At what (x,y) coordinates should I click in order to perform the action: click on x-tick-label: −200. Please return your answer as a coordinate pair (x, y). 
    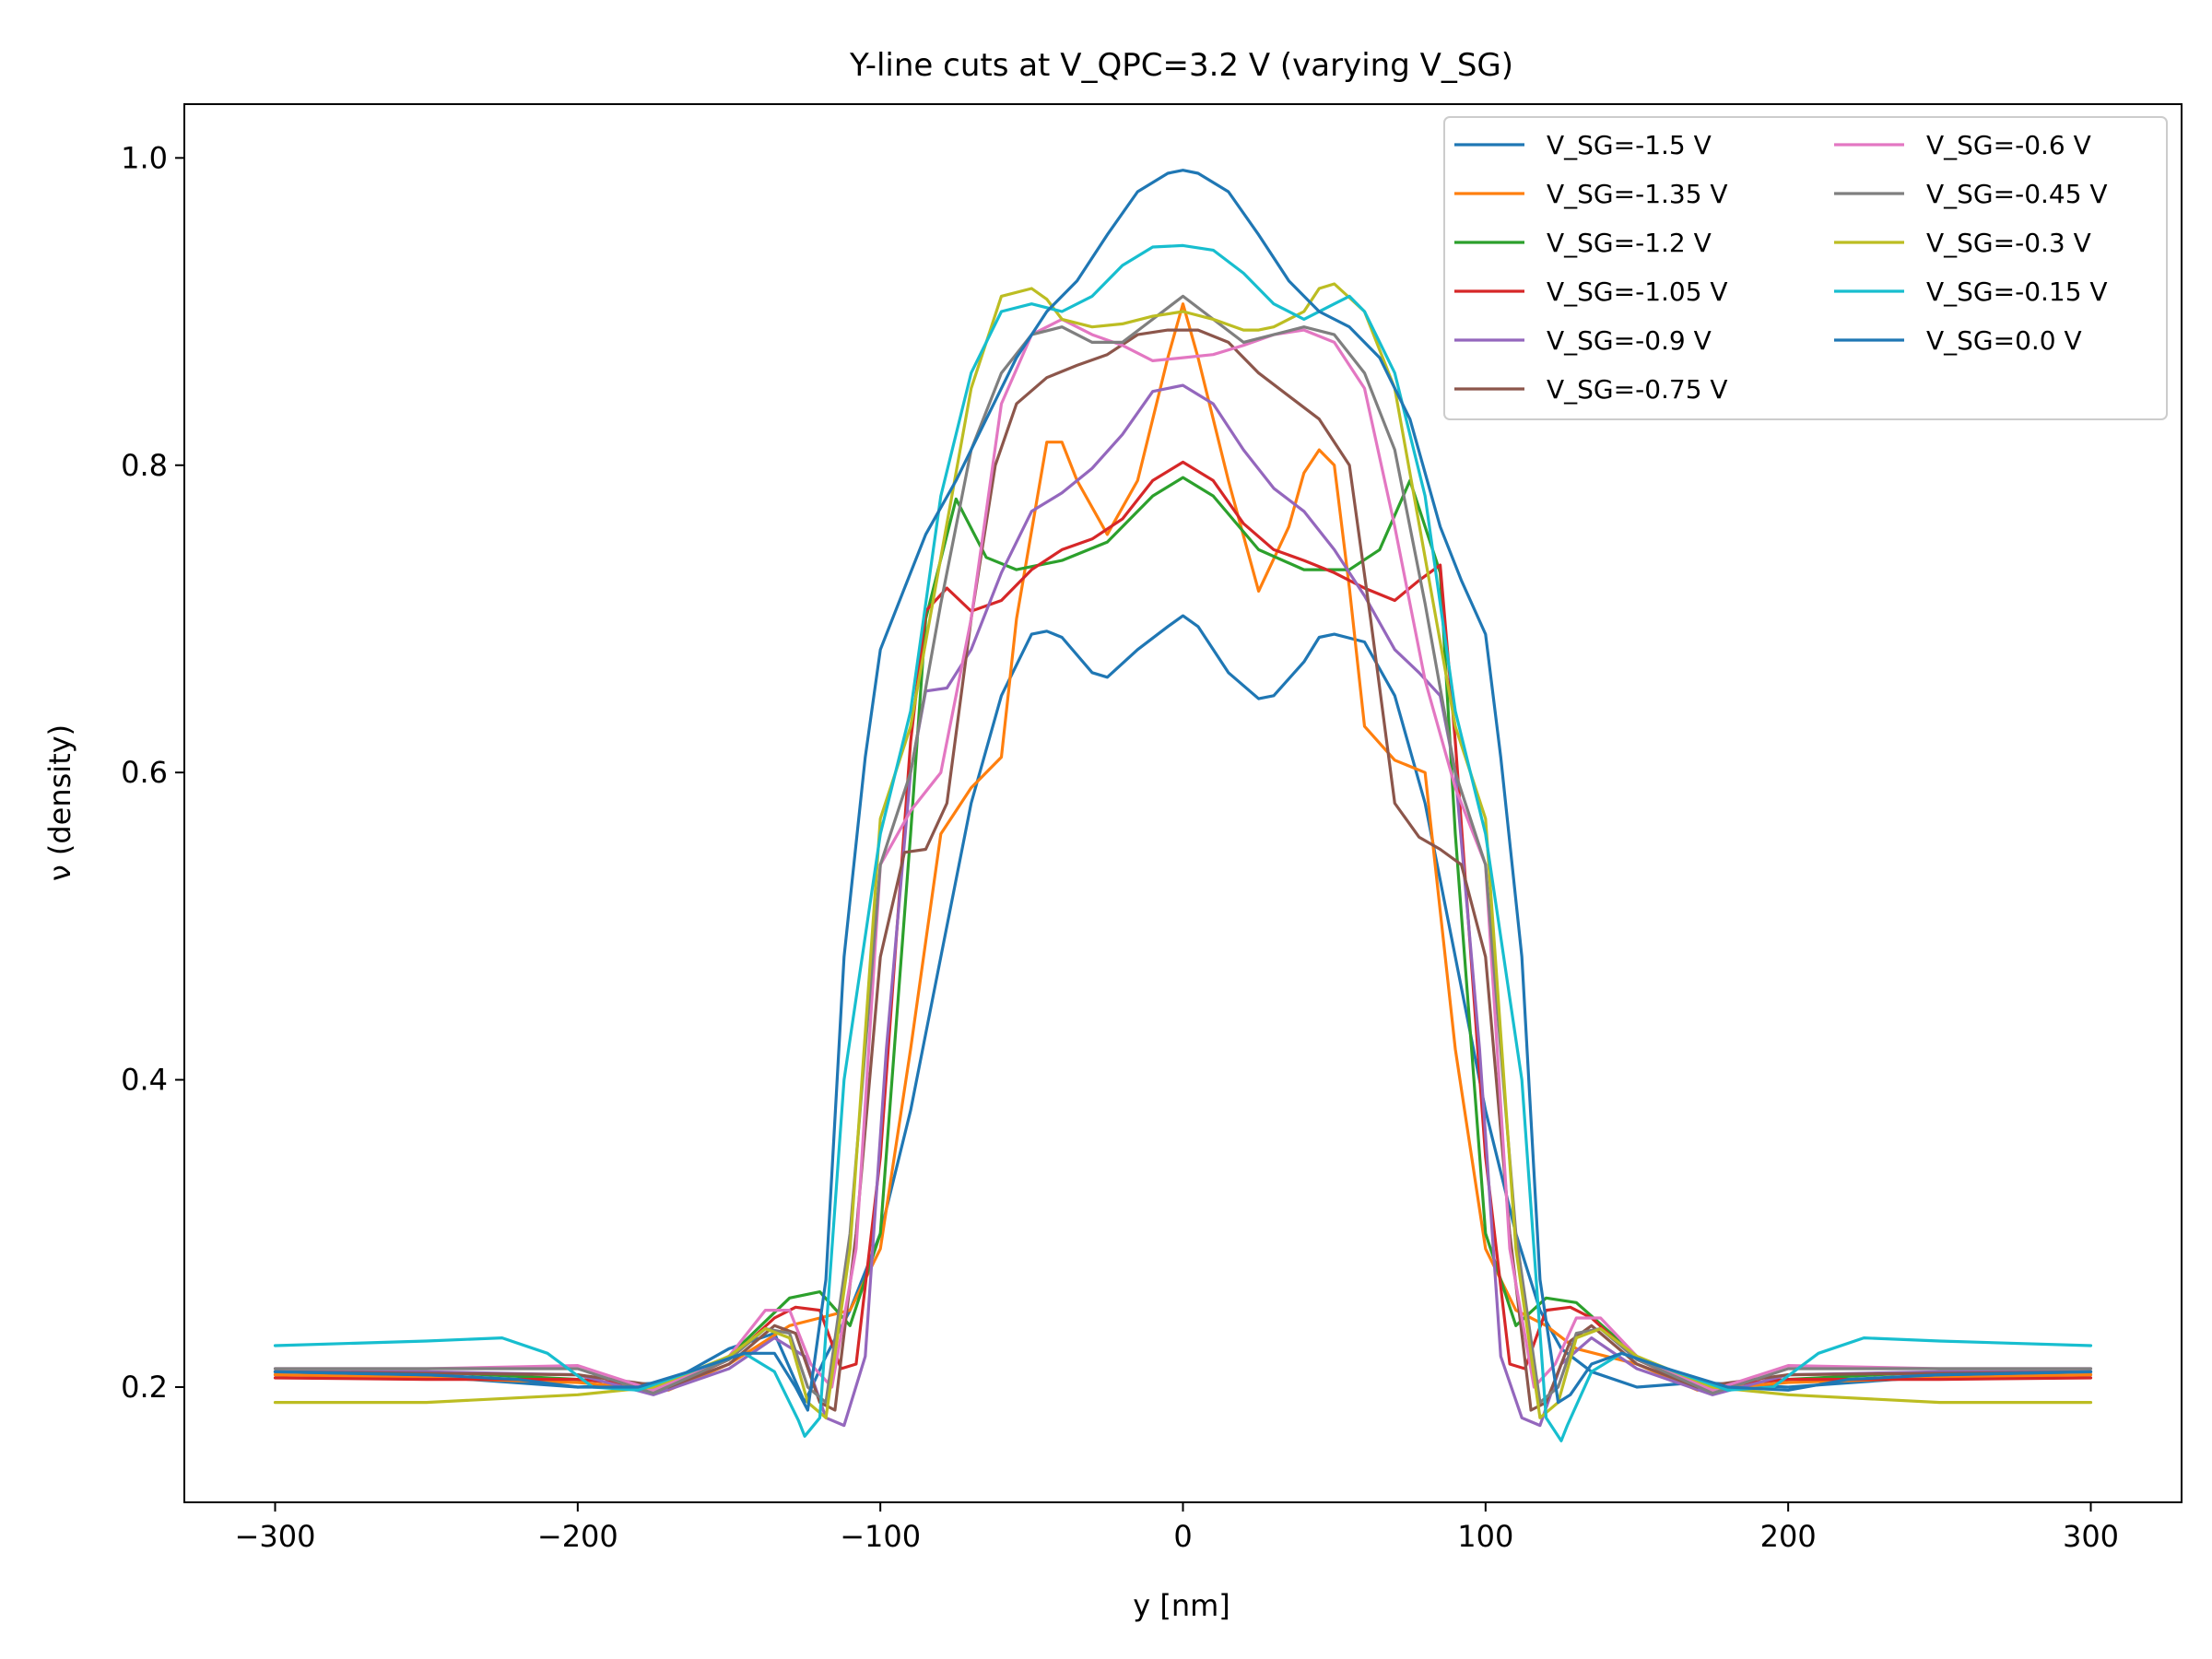
    Looking at the image, I should click on (577, 1536).